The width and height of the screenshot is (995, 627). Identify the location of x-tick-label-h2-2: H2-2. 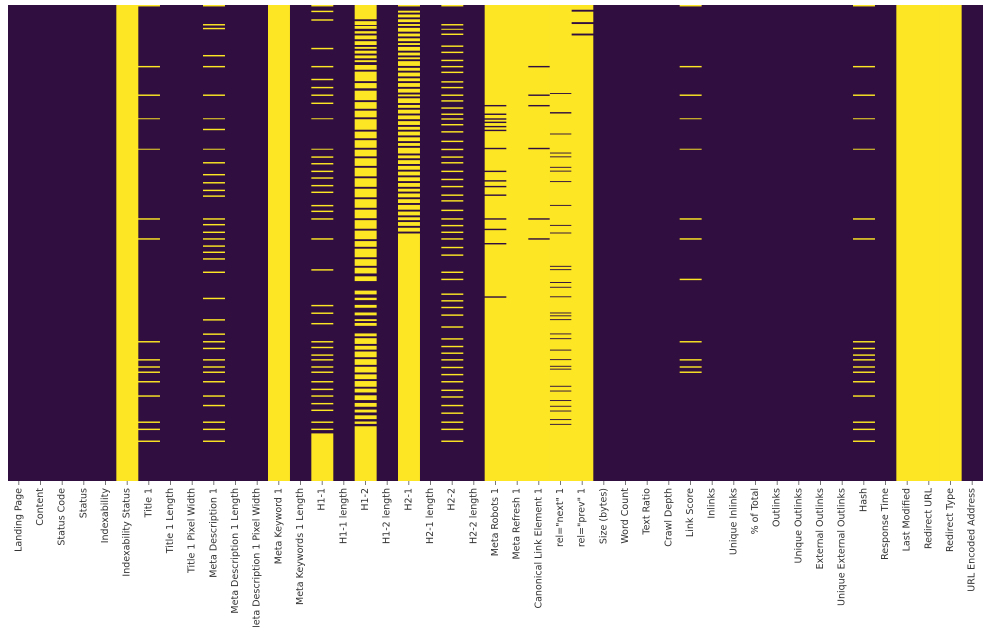
(452, 499).